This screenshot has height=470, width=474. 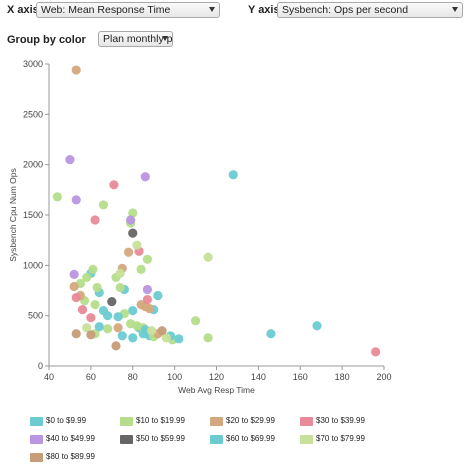 What do you see at coordinates (255, 423) in the screenshot?
I see `legend-item: $20 to $29.99` at bounding box center [255, 423].